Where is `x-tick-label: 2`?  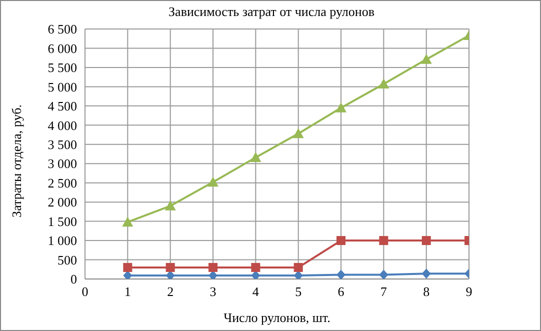
x-tick-label: 2 is located at coordinates (170, 292).